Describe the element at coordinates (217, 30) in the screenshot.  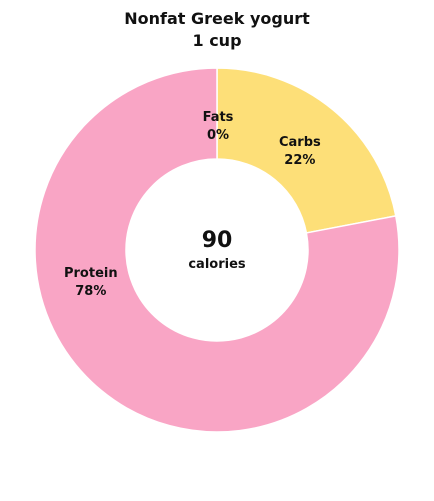
I see `chart-title: Nonfat Greek yogurt 1 cup` at that location.